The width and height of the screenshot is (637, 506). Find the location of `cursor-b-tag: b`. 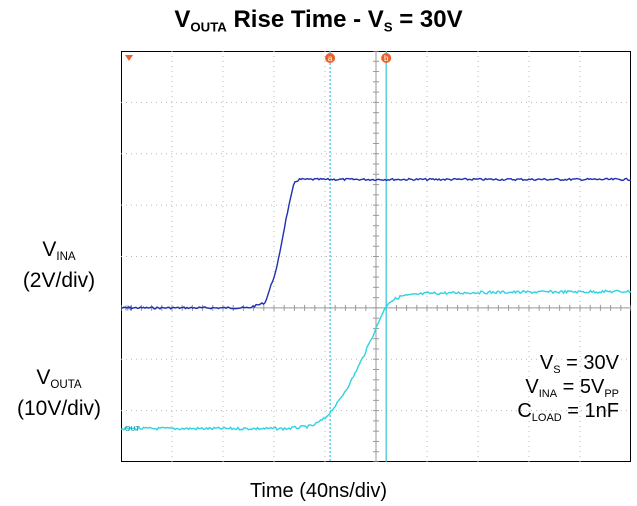

cursor-b-tag: b is located at coordinates (386, 58).